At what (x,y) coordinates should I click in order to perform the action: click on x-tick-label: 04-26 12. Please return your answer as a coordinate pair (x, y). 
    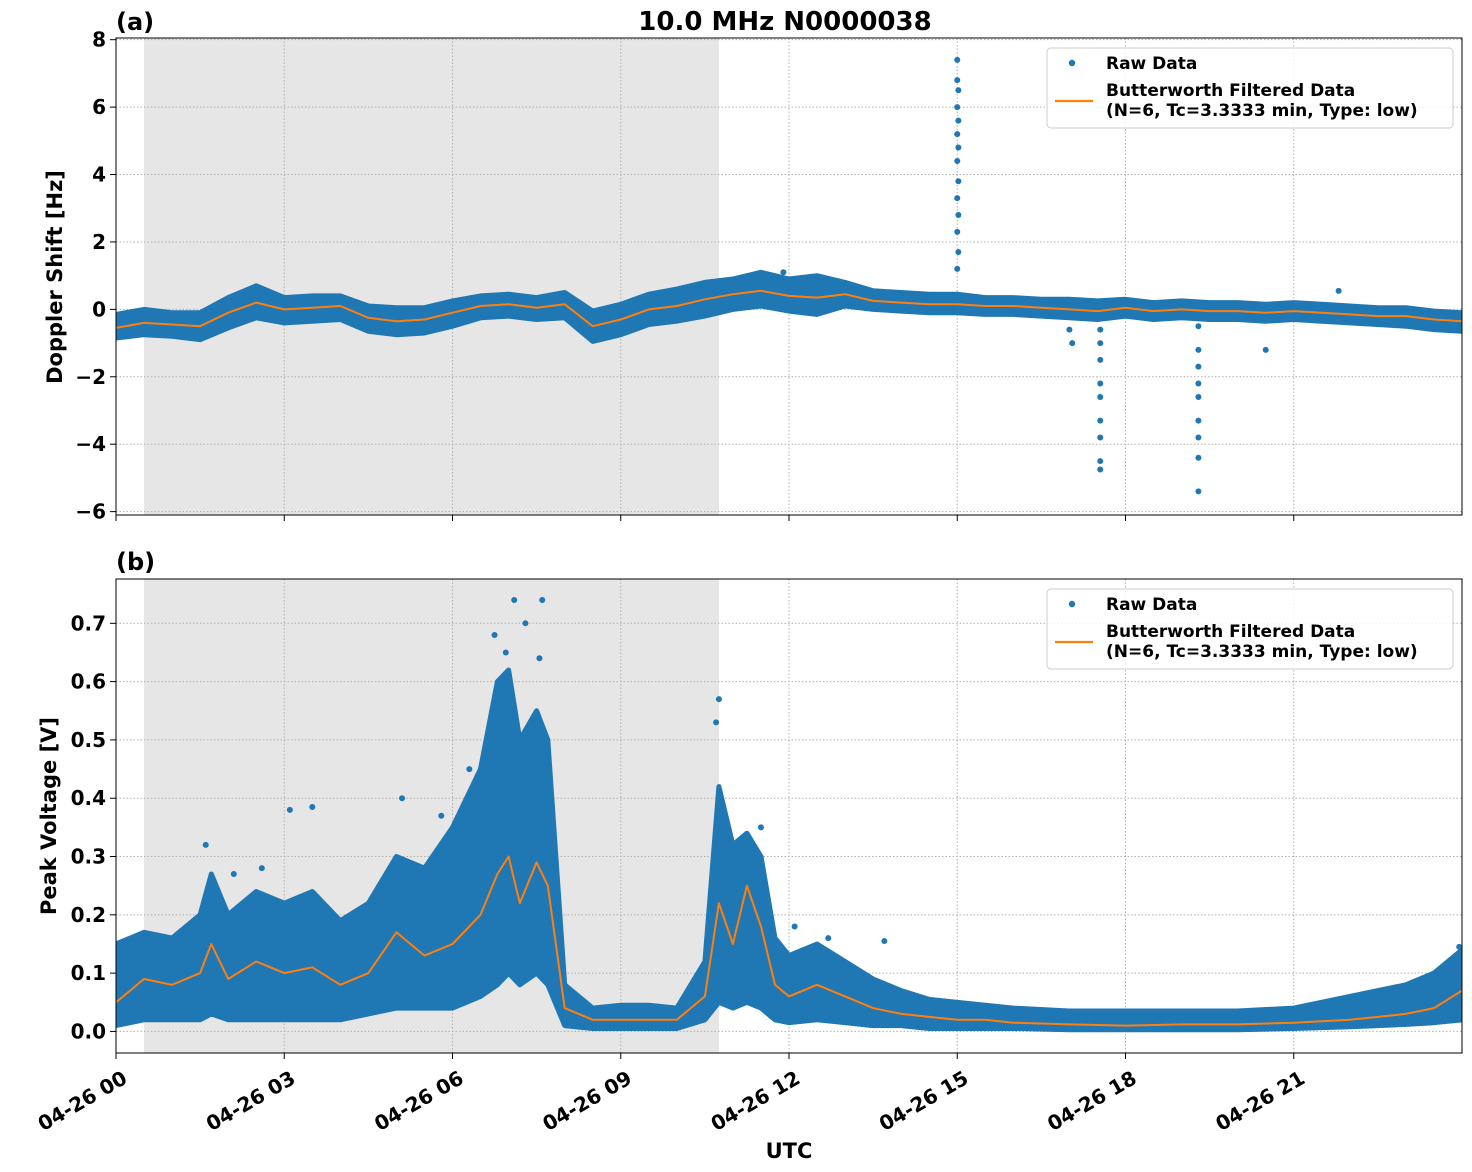
    Looking at the image, I should click on (756, 1101).